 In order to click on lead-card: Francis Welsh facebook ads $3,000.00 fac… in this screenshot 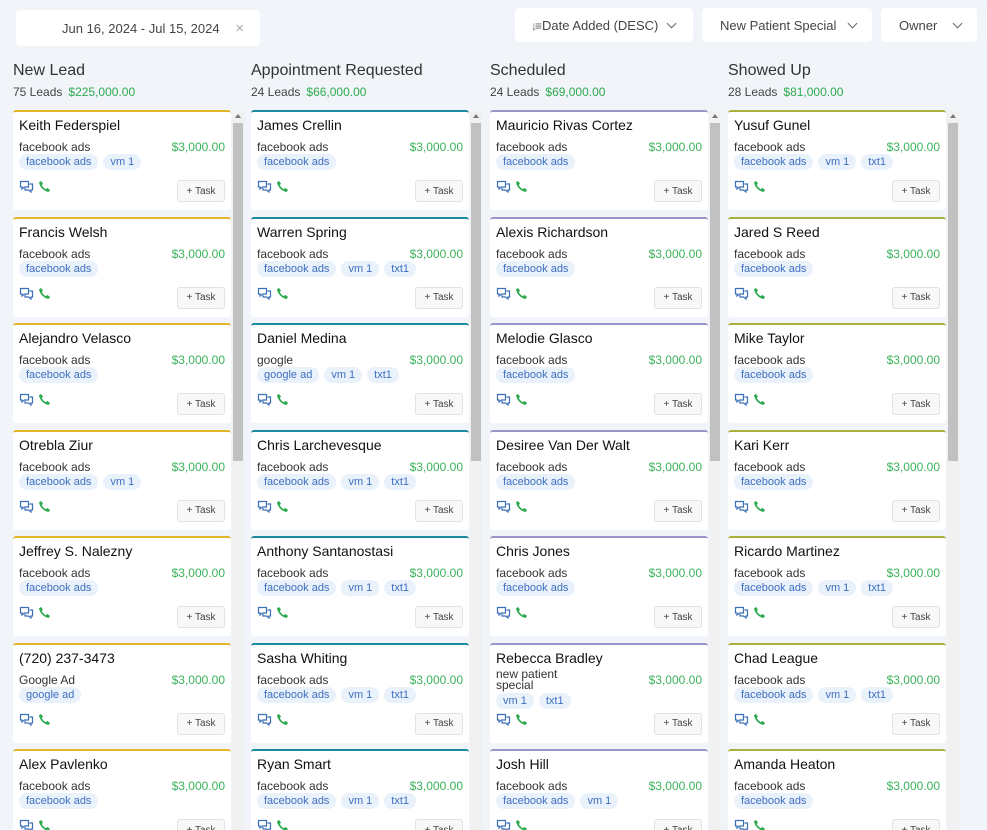, I will do `click(122, 266)`.